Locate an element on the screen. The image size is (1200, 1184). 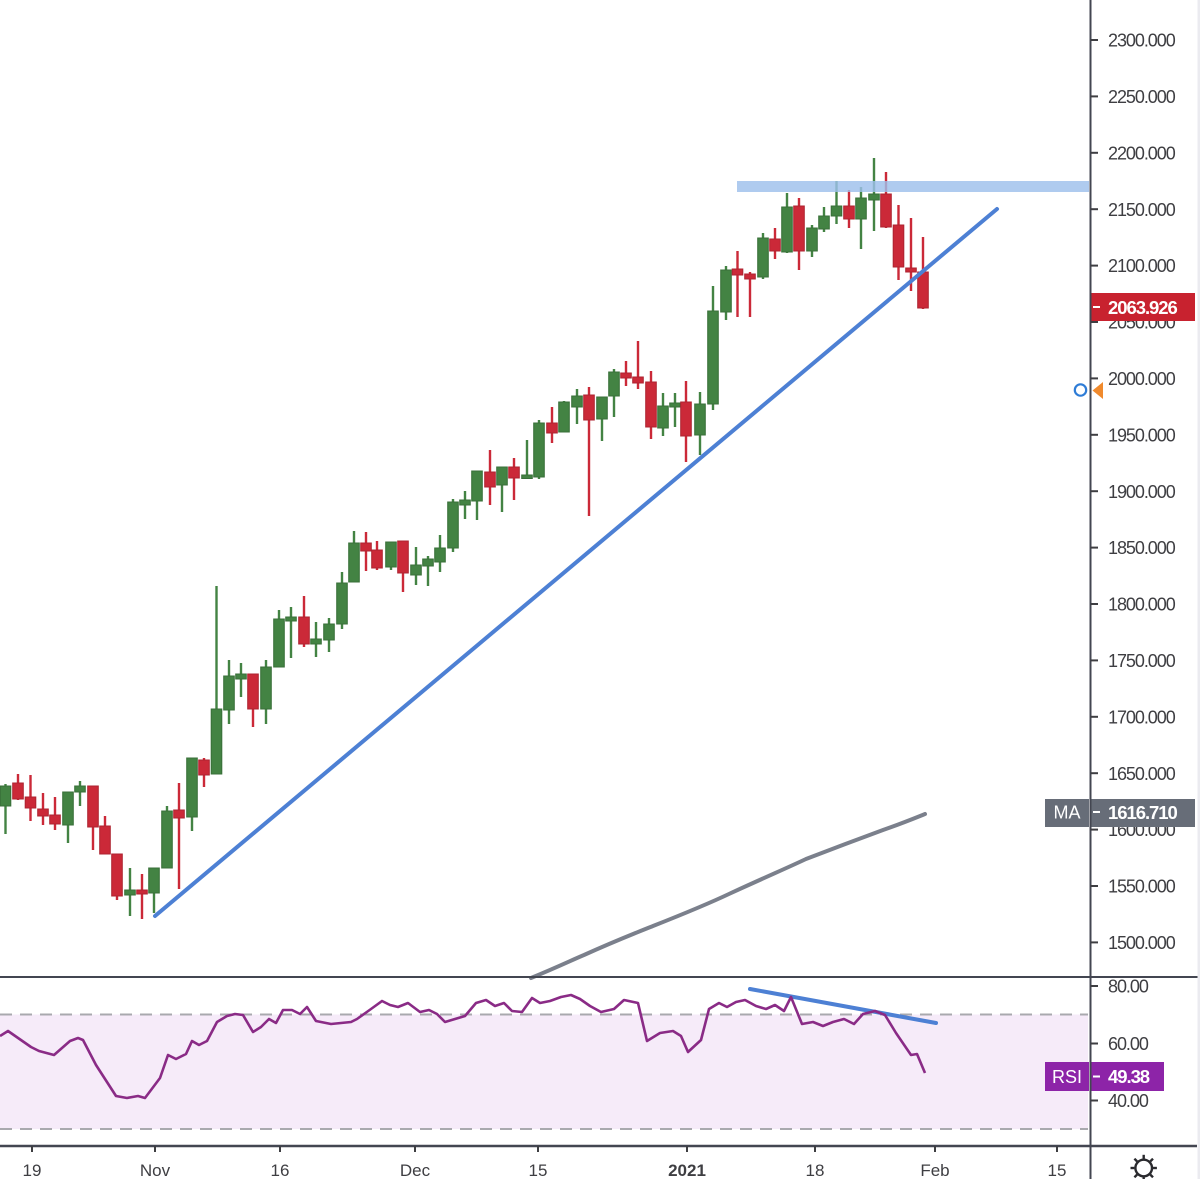
svg-text: 49.38 is located at coordinates (1129, 1076).